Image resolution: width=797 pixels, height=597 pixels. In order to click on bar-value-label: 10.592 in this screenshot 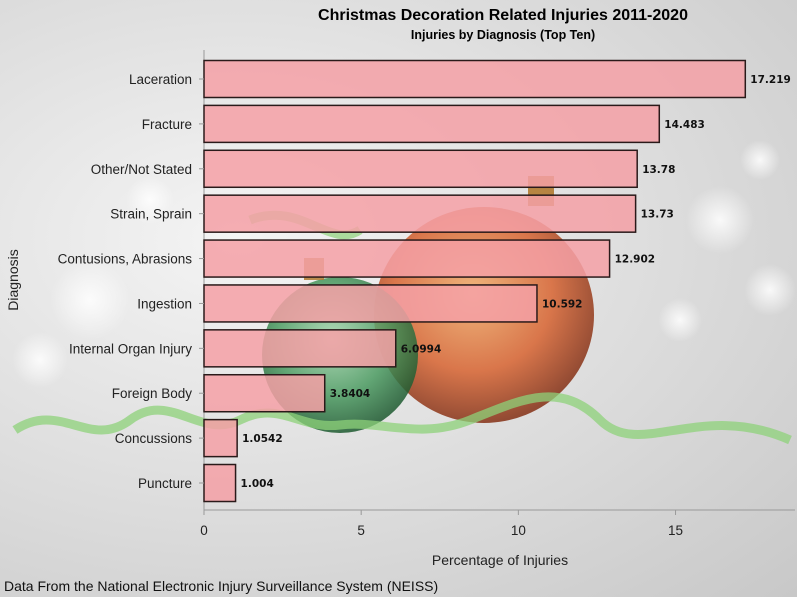, I will do `click(562, 304)`.